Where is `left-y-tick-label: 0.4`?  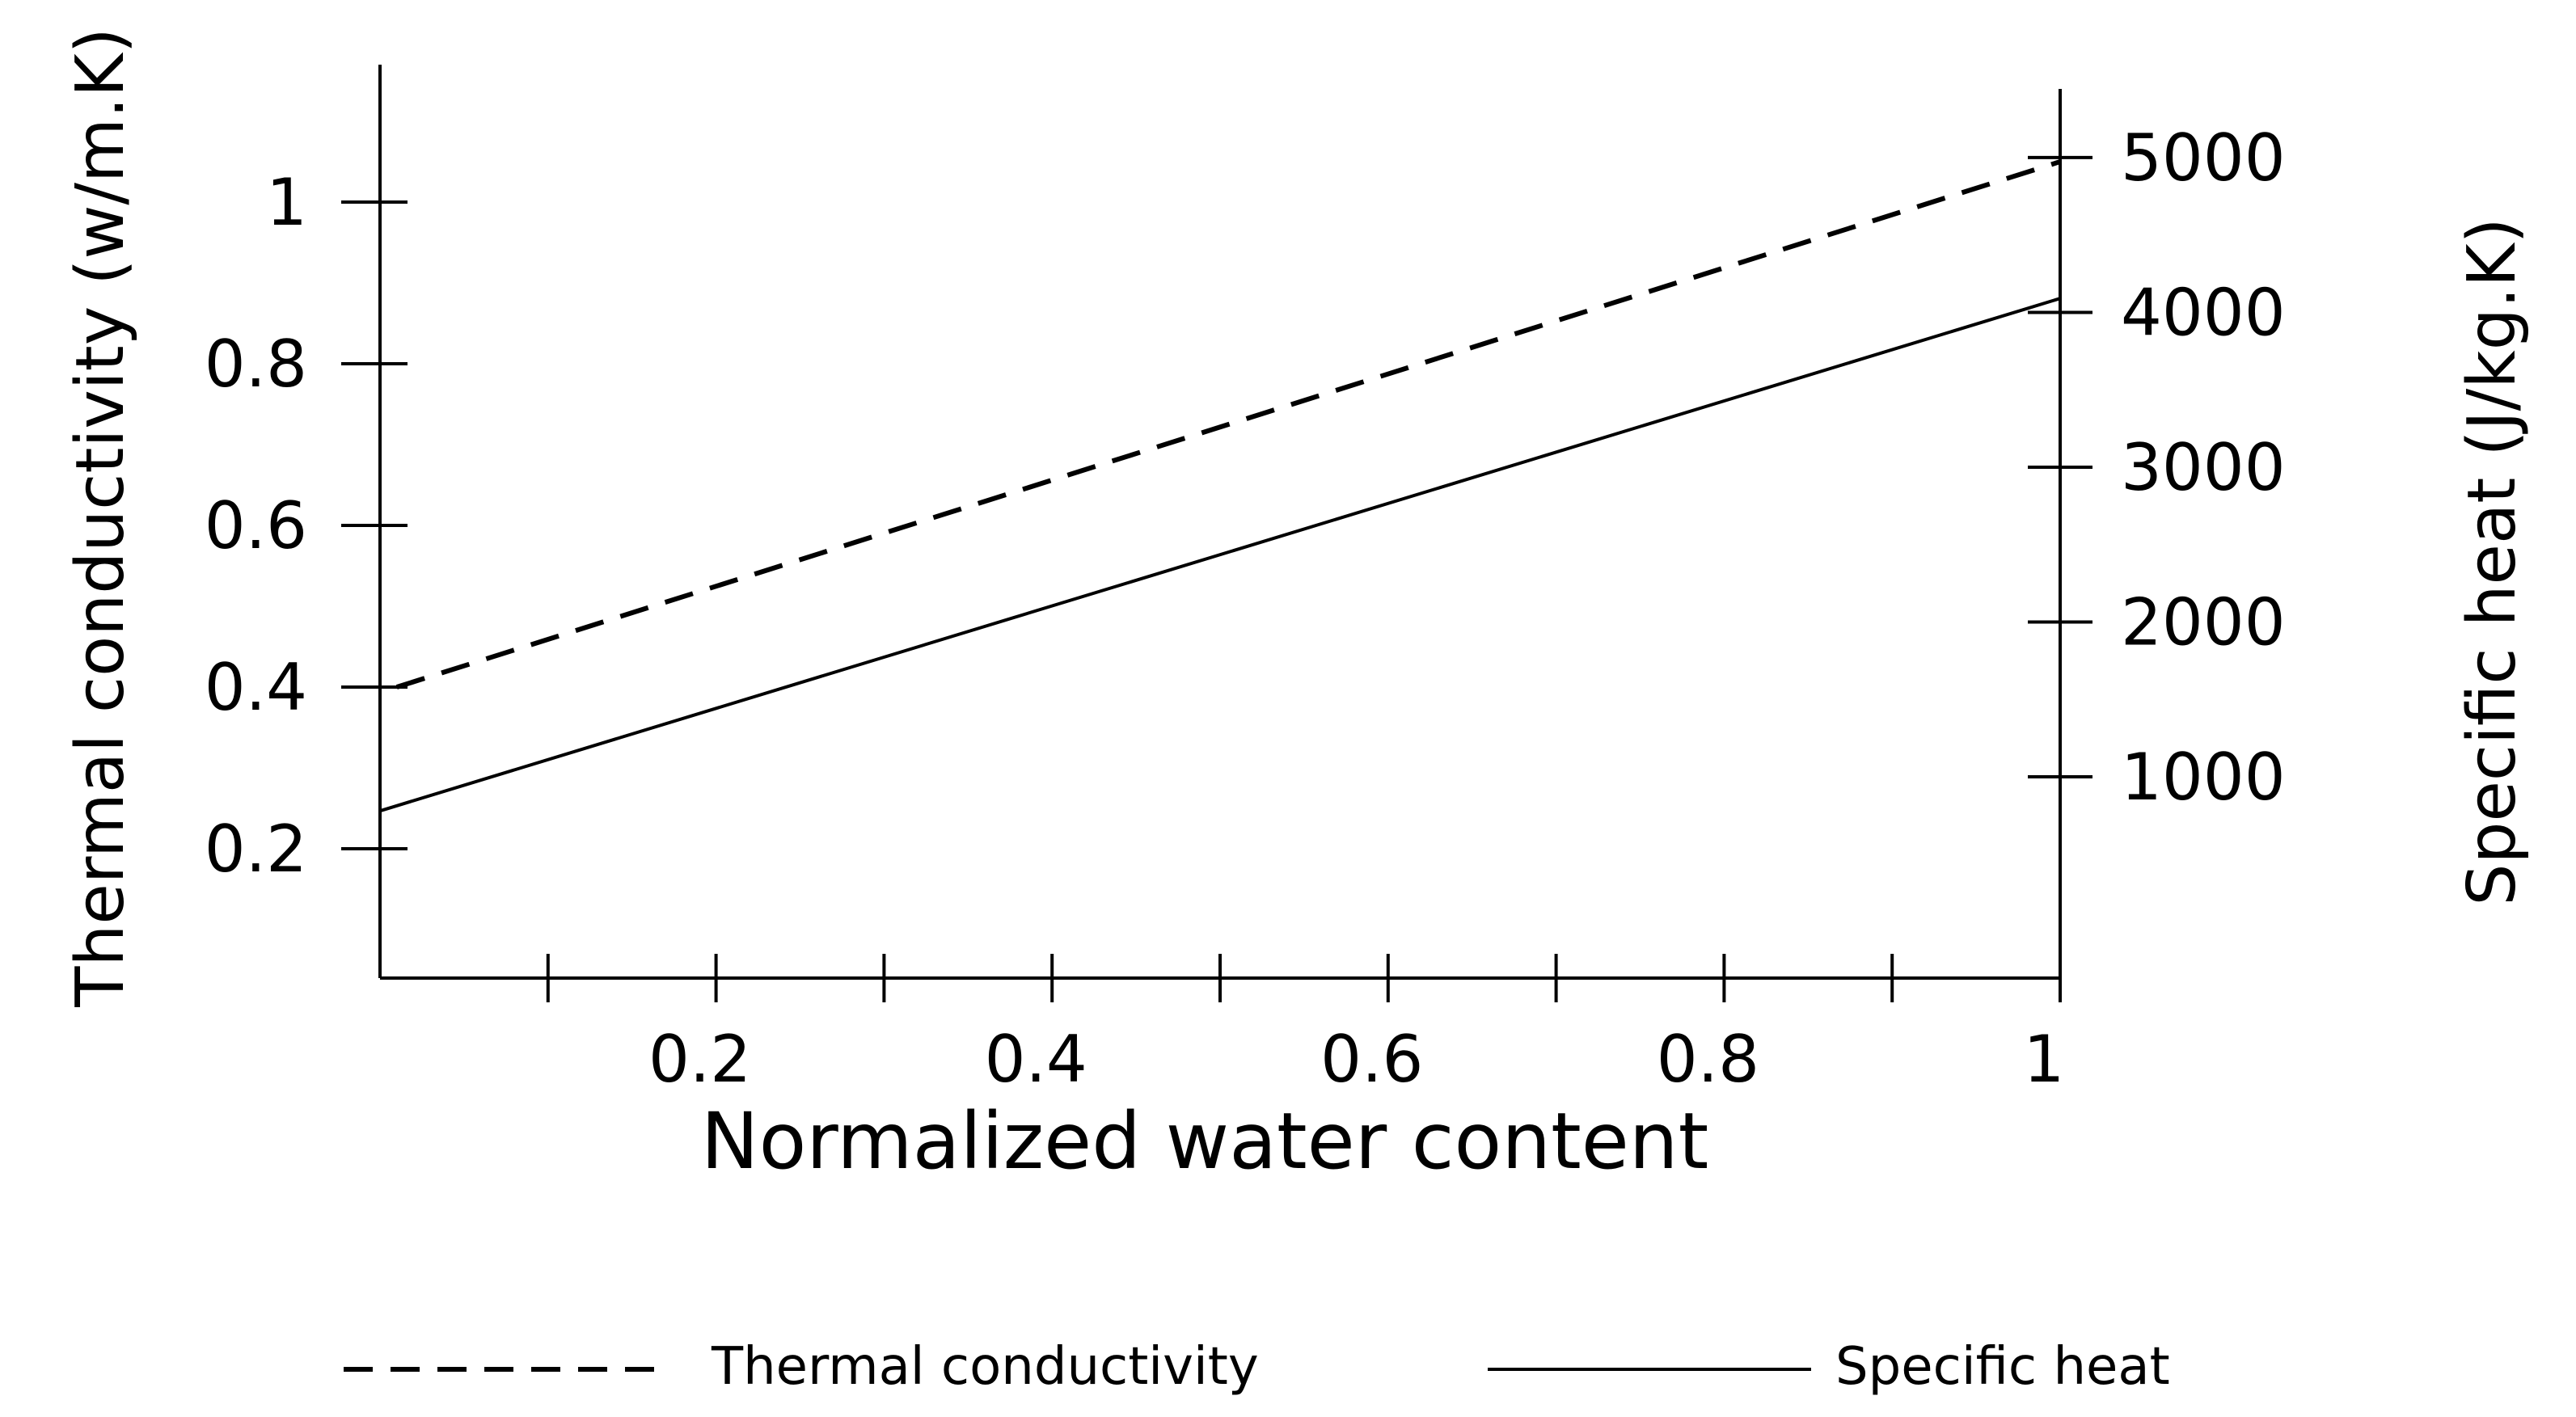
left-y-tick-label: 0.4 is located at coordinates (256, 687).